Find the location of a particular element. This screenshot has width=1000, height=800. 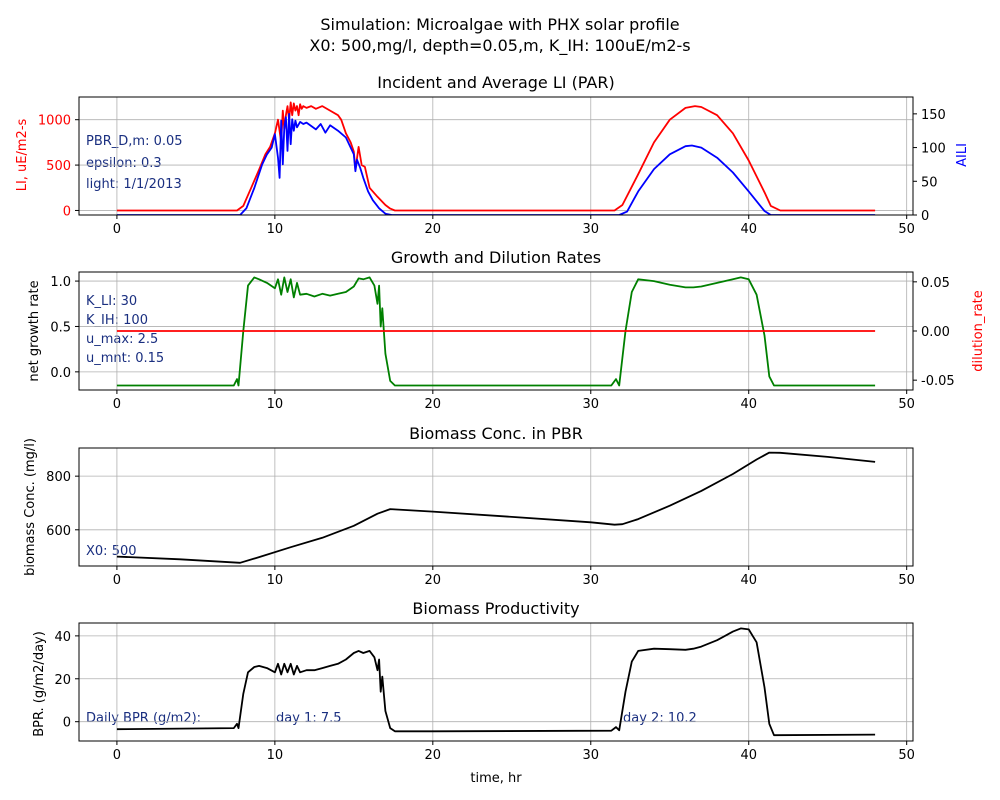

annotation-day2: day 2: 10.2 is located at coordinates (660, 718).